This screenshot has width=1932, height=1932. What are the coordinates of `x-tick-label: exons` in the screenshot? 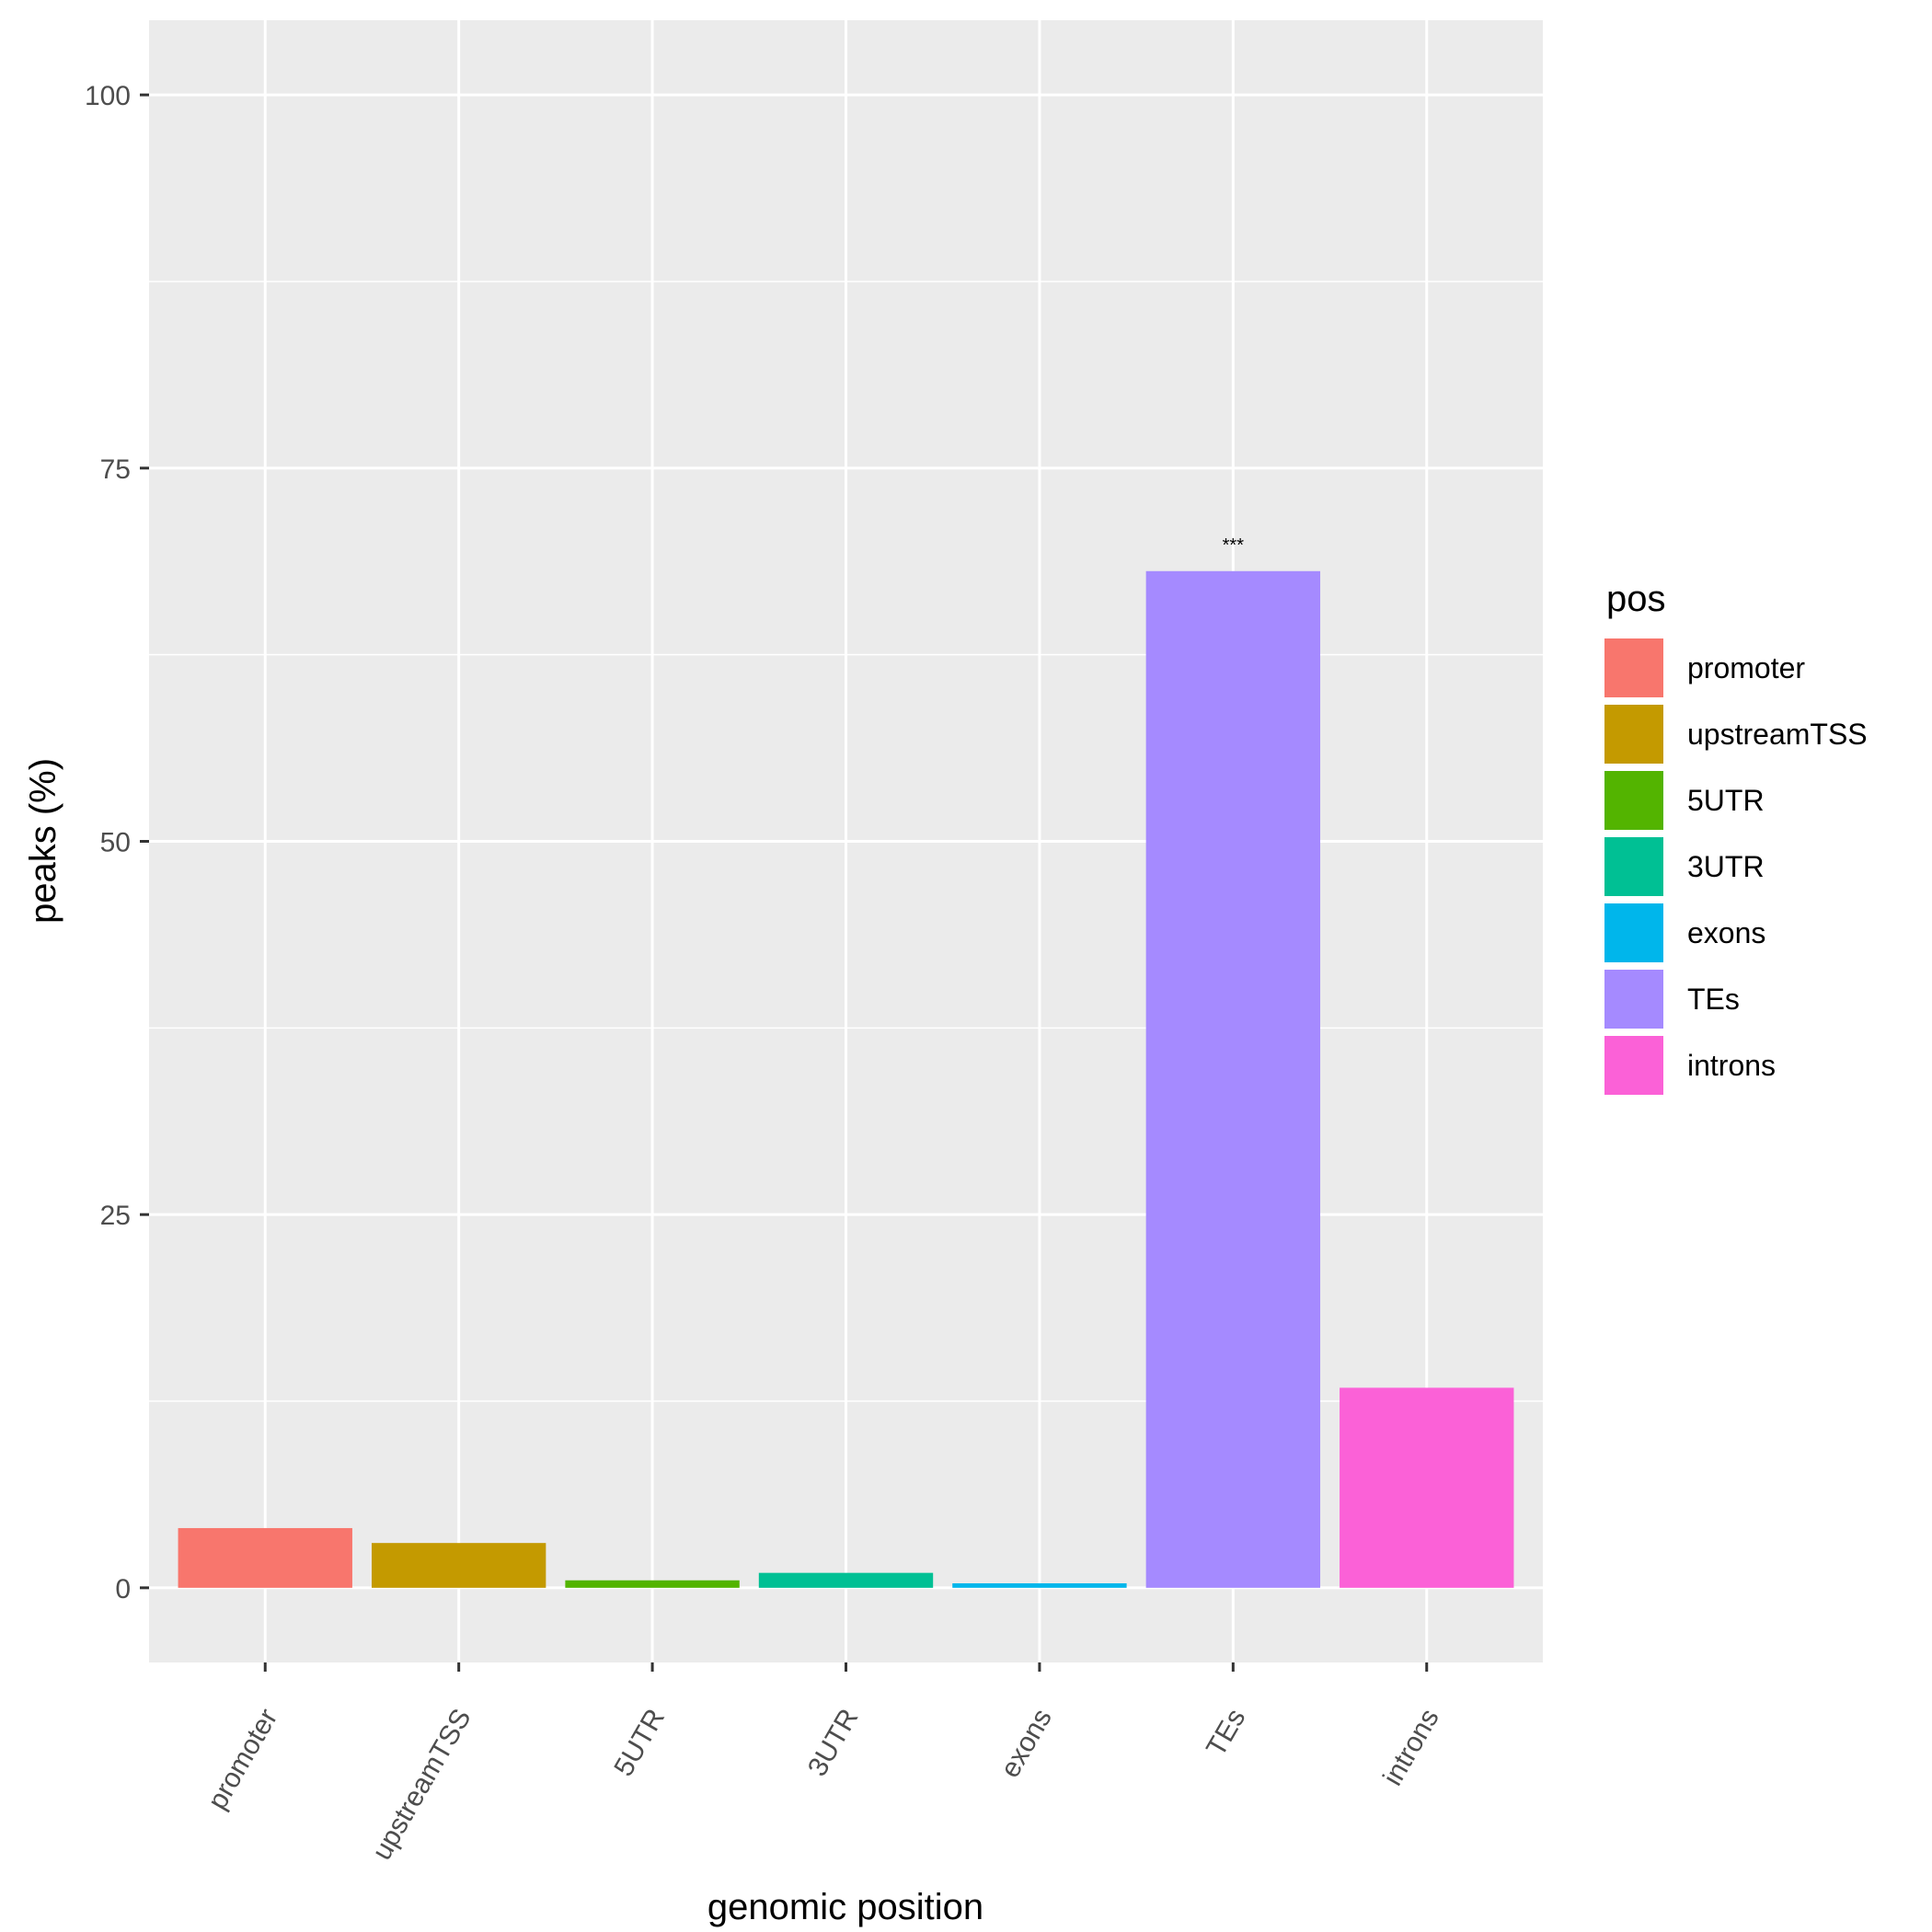 It's located at (1026, 1743).